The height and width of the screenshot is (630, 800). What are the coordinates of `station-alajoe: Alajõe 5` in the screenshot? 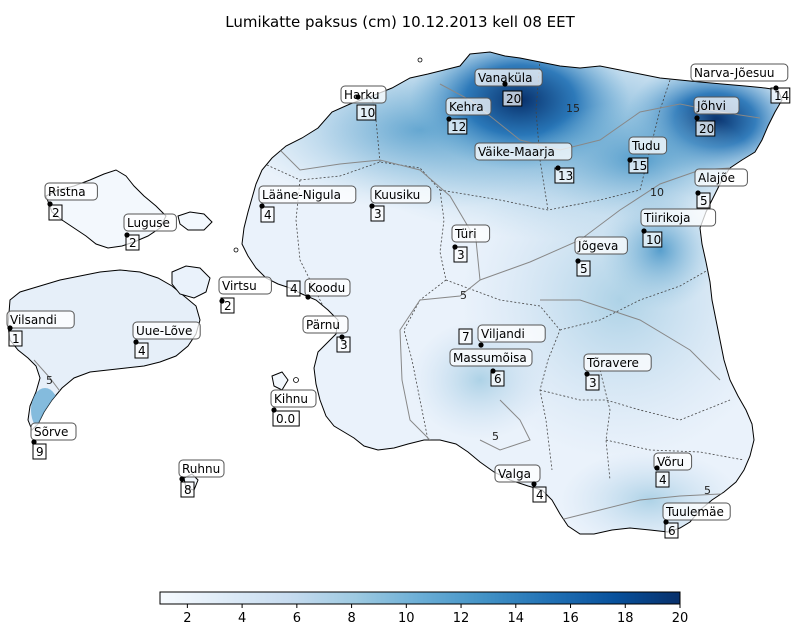 It's located at (721, 188).